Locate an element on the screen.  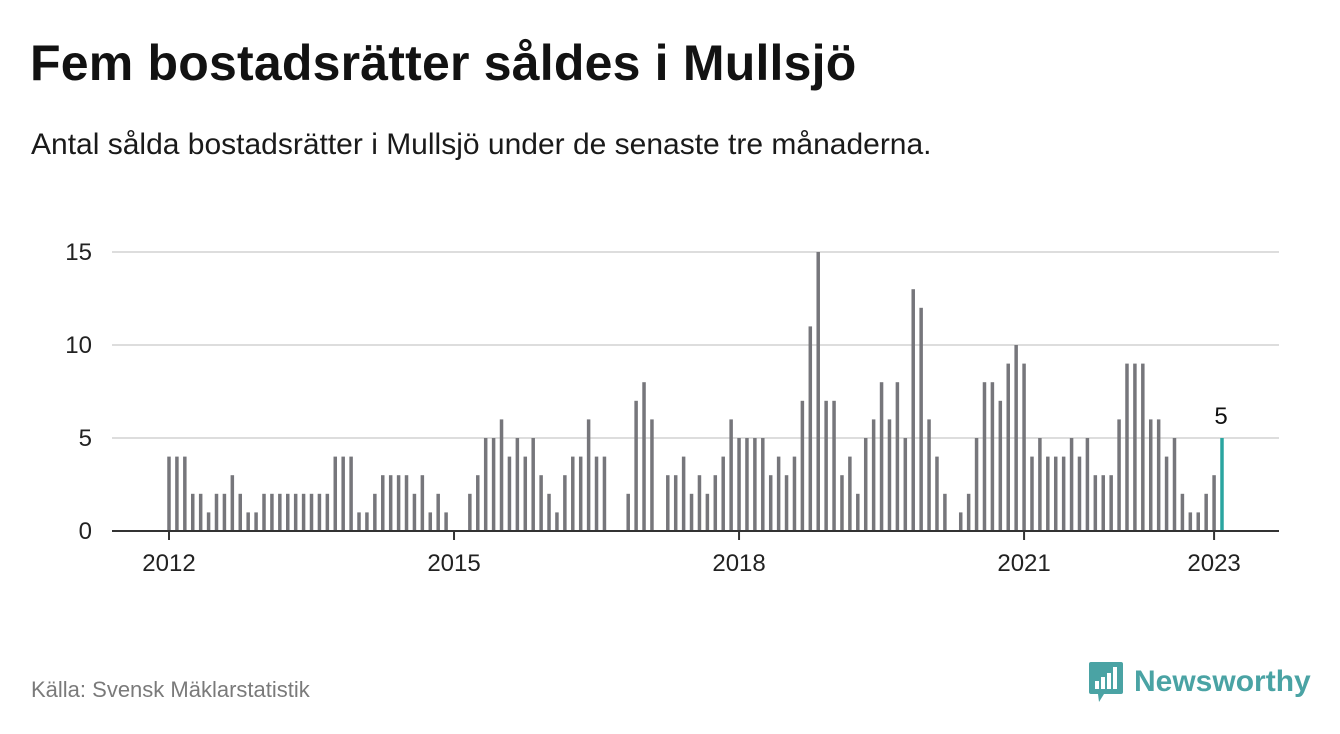
brand-logo: Newsworthy is located at coordinates (1199, 682).